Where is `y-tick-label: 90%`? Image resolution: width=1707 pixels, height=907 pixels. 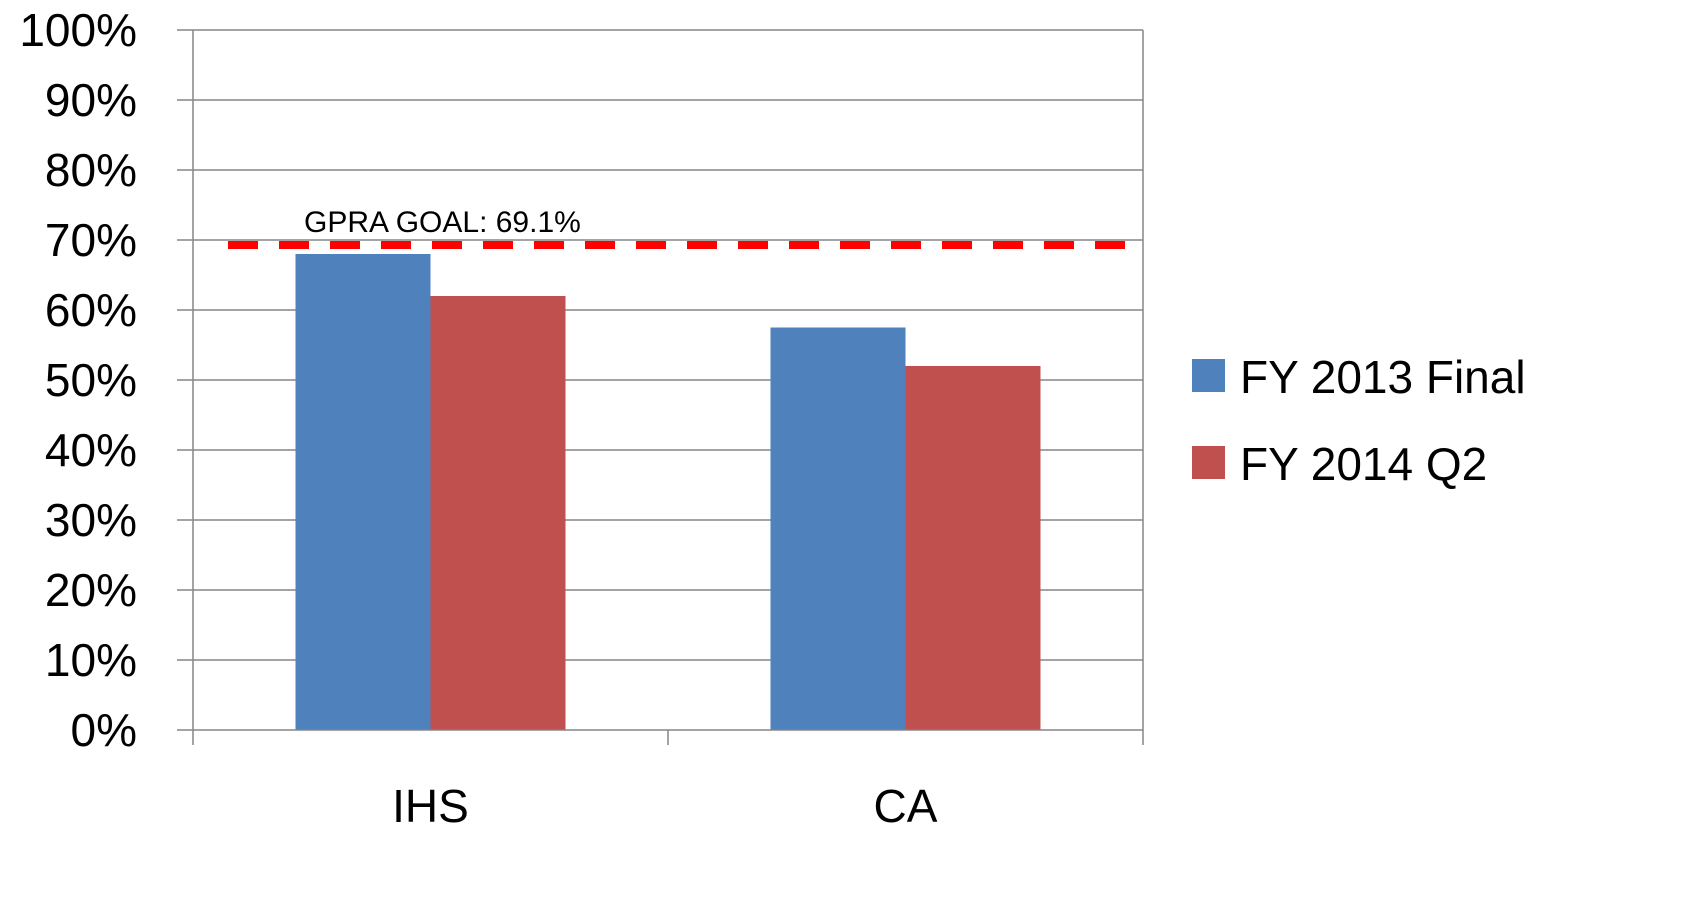
y-tick-label: 90% is located at coordinates (91, 100).